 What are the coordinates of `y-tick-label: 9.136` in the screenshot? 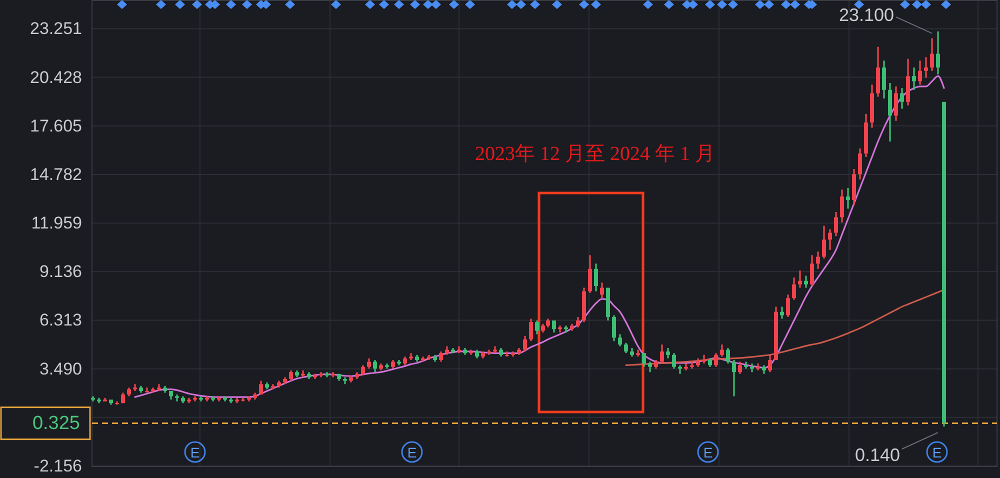 It's located at (60, 272).